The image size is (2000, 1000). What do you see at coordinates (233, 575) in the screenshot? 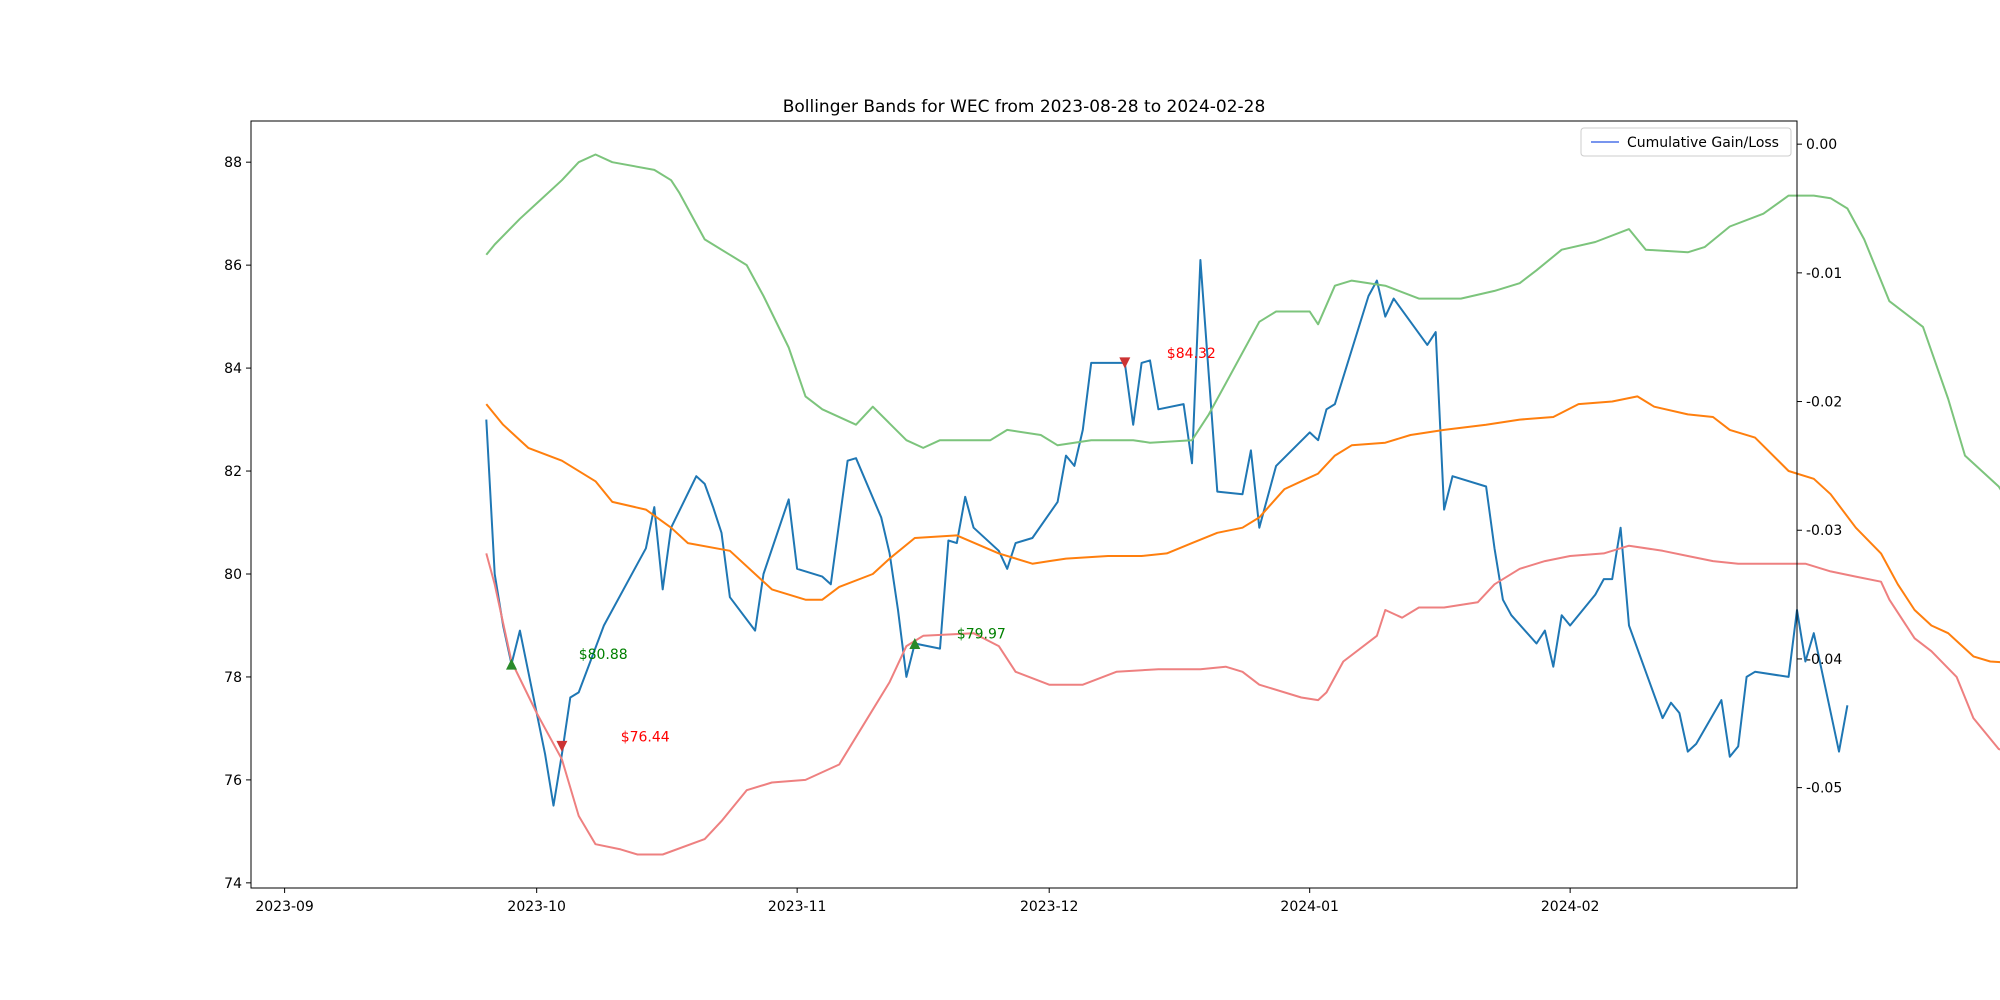
I see `y-tick-label-3: 80` at bounding box center [233, 575].